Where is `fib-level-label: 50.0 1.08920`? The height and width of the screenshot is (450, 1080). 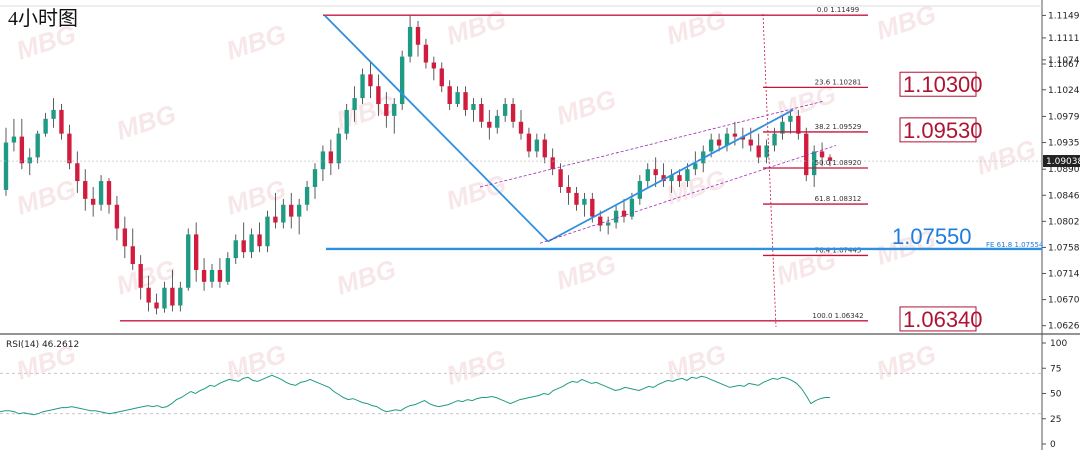 fib-level-label: 50.0 1.08920 is located at coordinates (838, 163).